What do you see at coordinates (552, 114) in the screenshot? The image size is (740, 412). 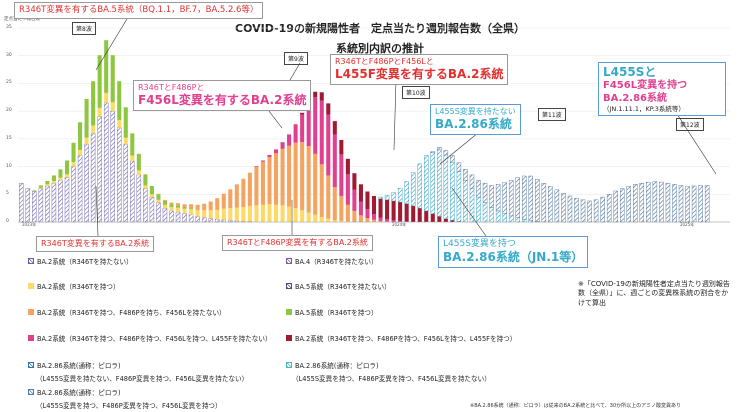 I see `wave-label-11: 第11波` at bounding box center [552, 114].